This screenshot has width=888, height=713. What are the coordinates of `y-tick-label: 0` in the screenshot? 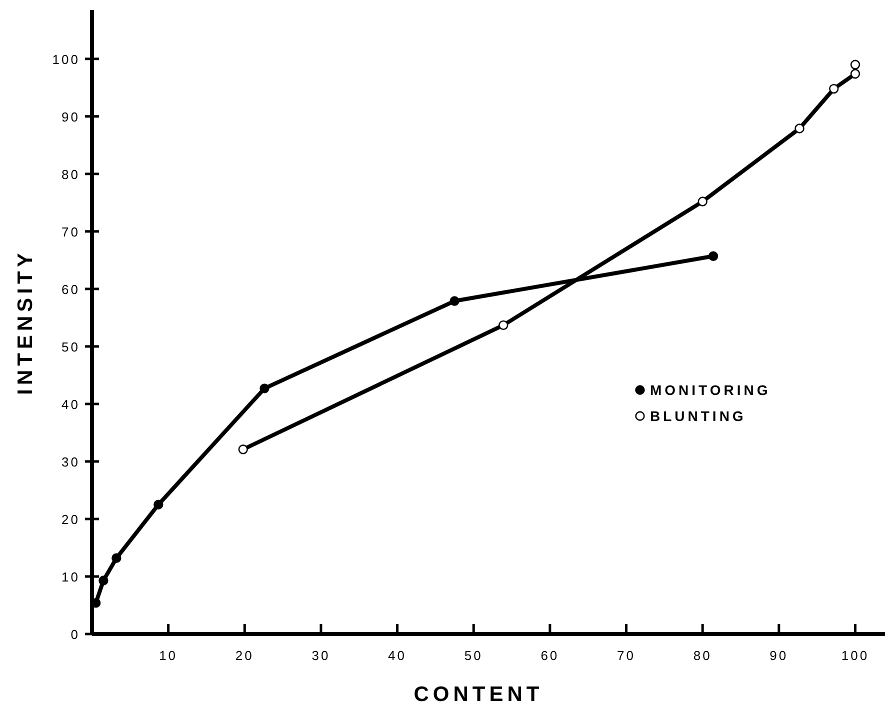 It's located at (75, 634).